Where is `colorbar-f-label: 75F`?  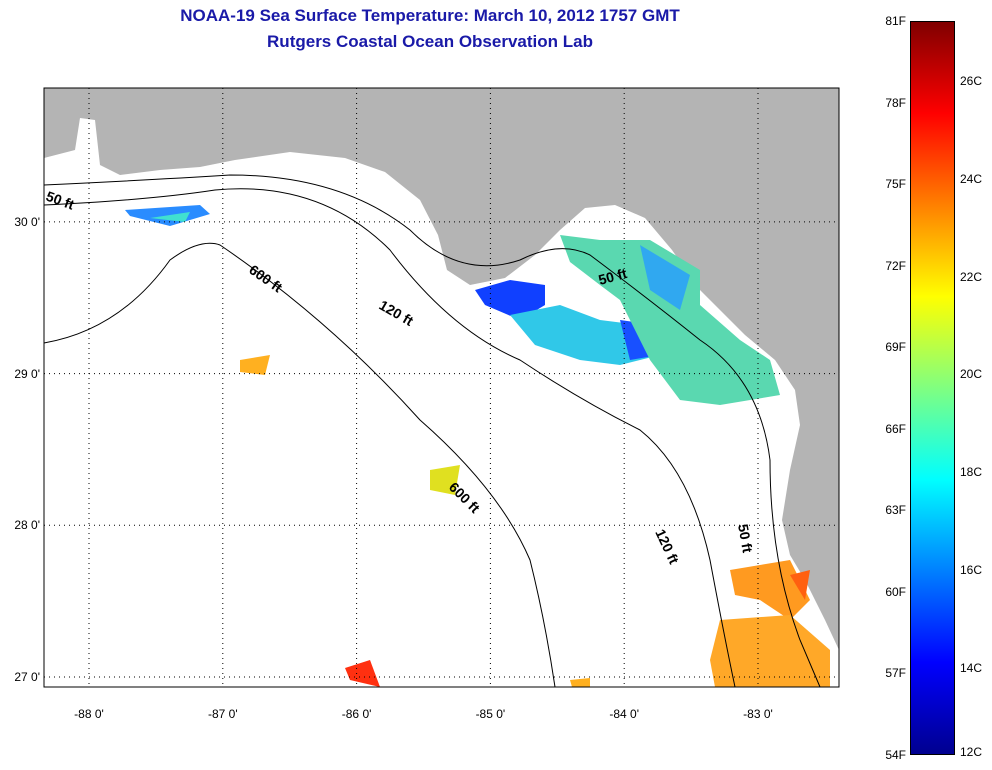 colorbar-f-label: 75F is located at coordinates (895, 184).